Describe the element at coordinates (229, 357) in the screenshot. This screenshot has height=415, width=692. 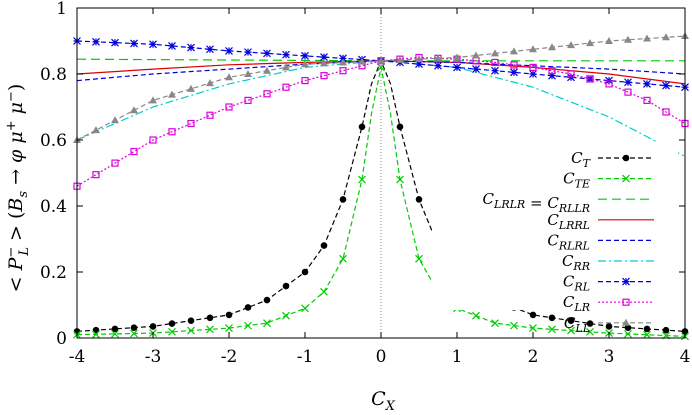
I see `x-tick-label: -2` at that location.